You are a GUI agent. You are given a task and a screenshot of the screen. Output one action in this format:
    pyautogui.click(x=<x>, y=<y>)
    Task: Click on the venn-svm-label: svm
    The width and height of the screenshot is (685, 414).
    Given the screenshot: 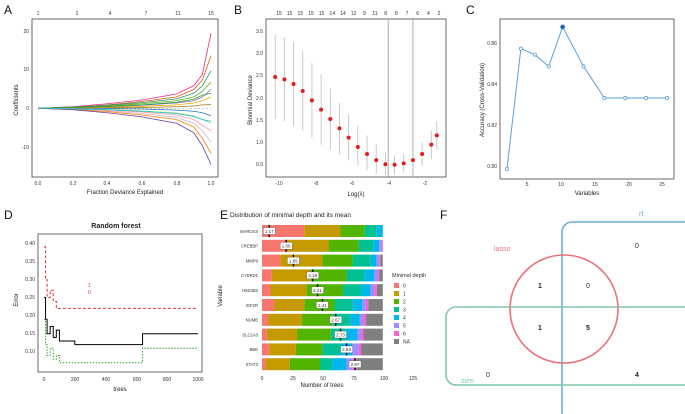 What is the action you would take?
    pyautogui.click(x=467, y=381)
    